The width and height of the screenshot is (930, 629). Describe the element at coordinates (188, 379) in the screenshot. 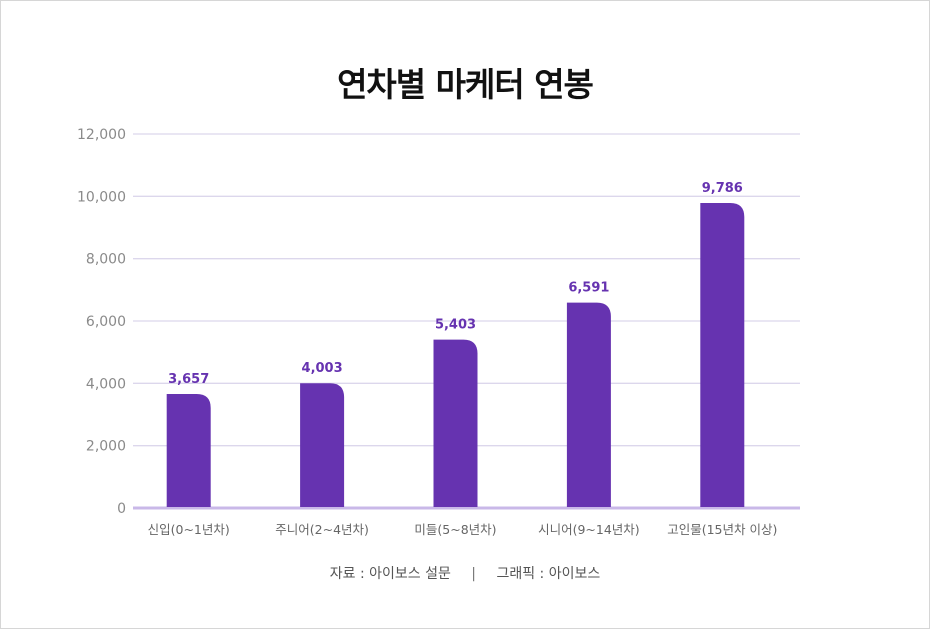

I see `bar-value-label: 3,657` at that location.